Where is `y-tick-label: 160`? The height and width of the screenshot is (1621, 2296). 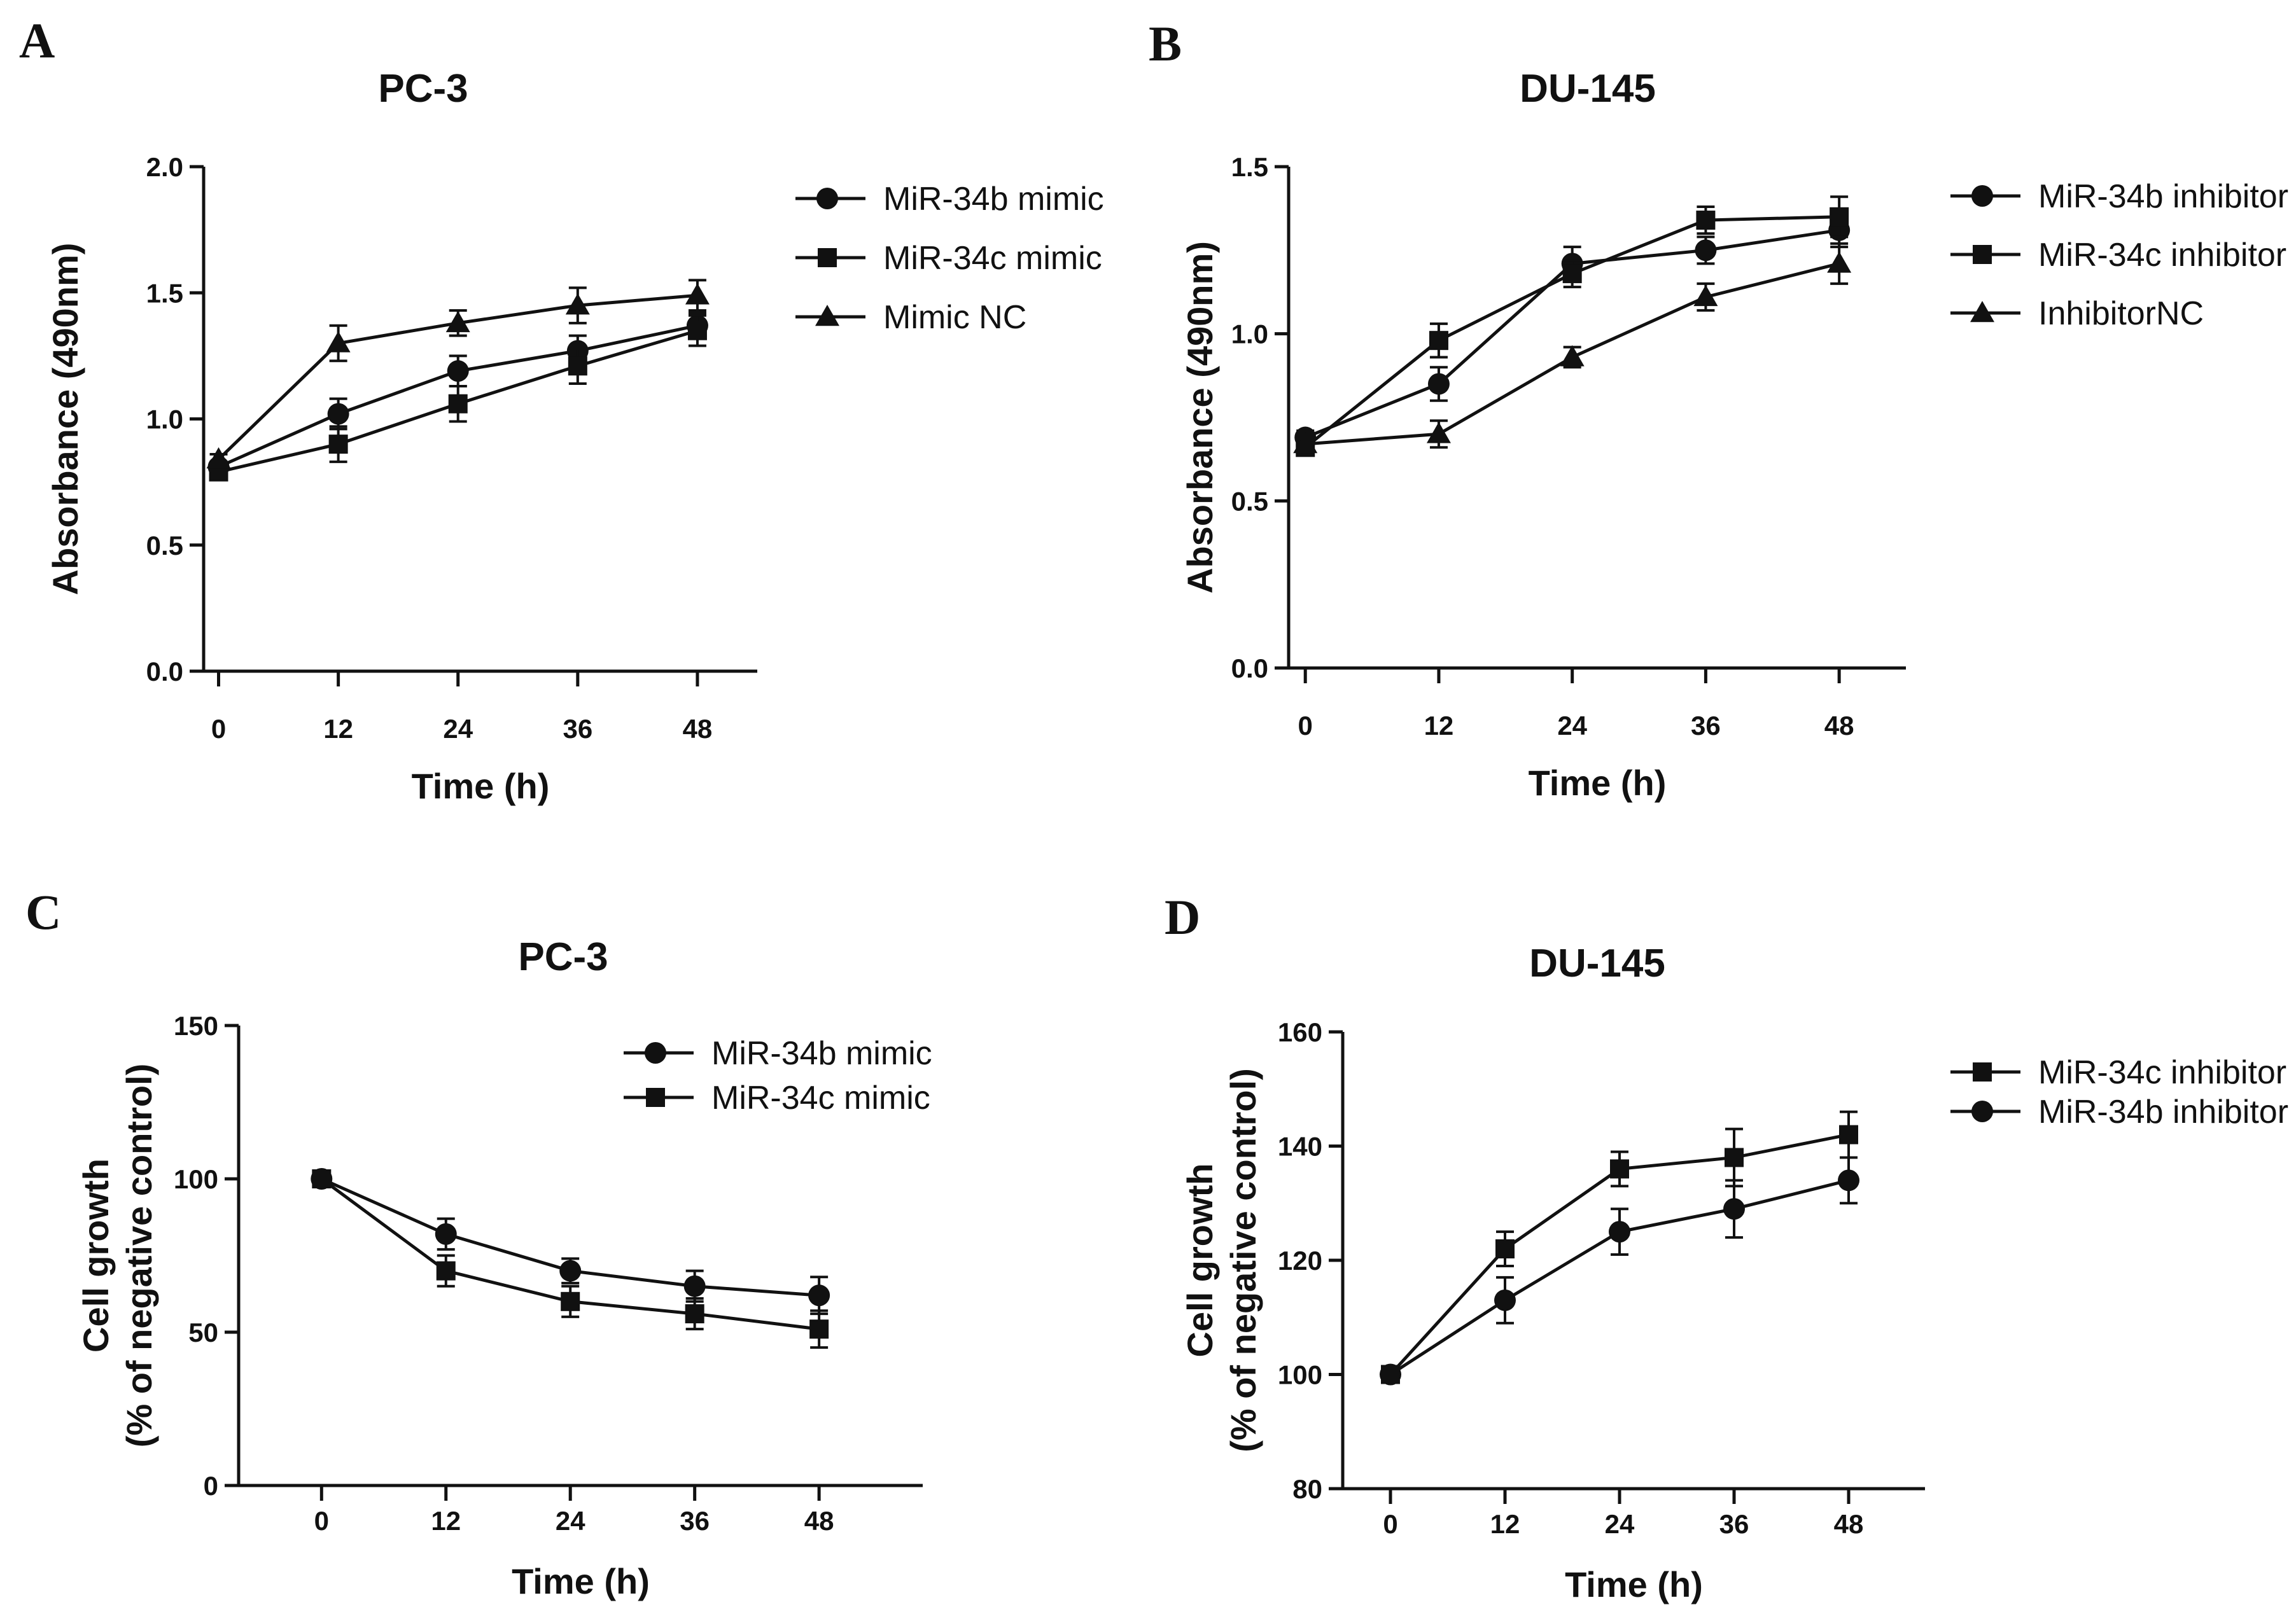
y-tick-label: 160 is located at coordinates (1300, 1032).